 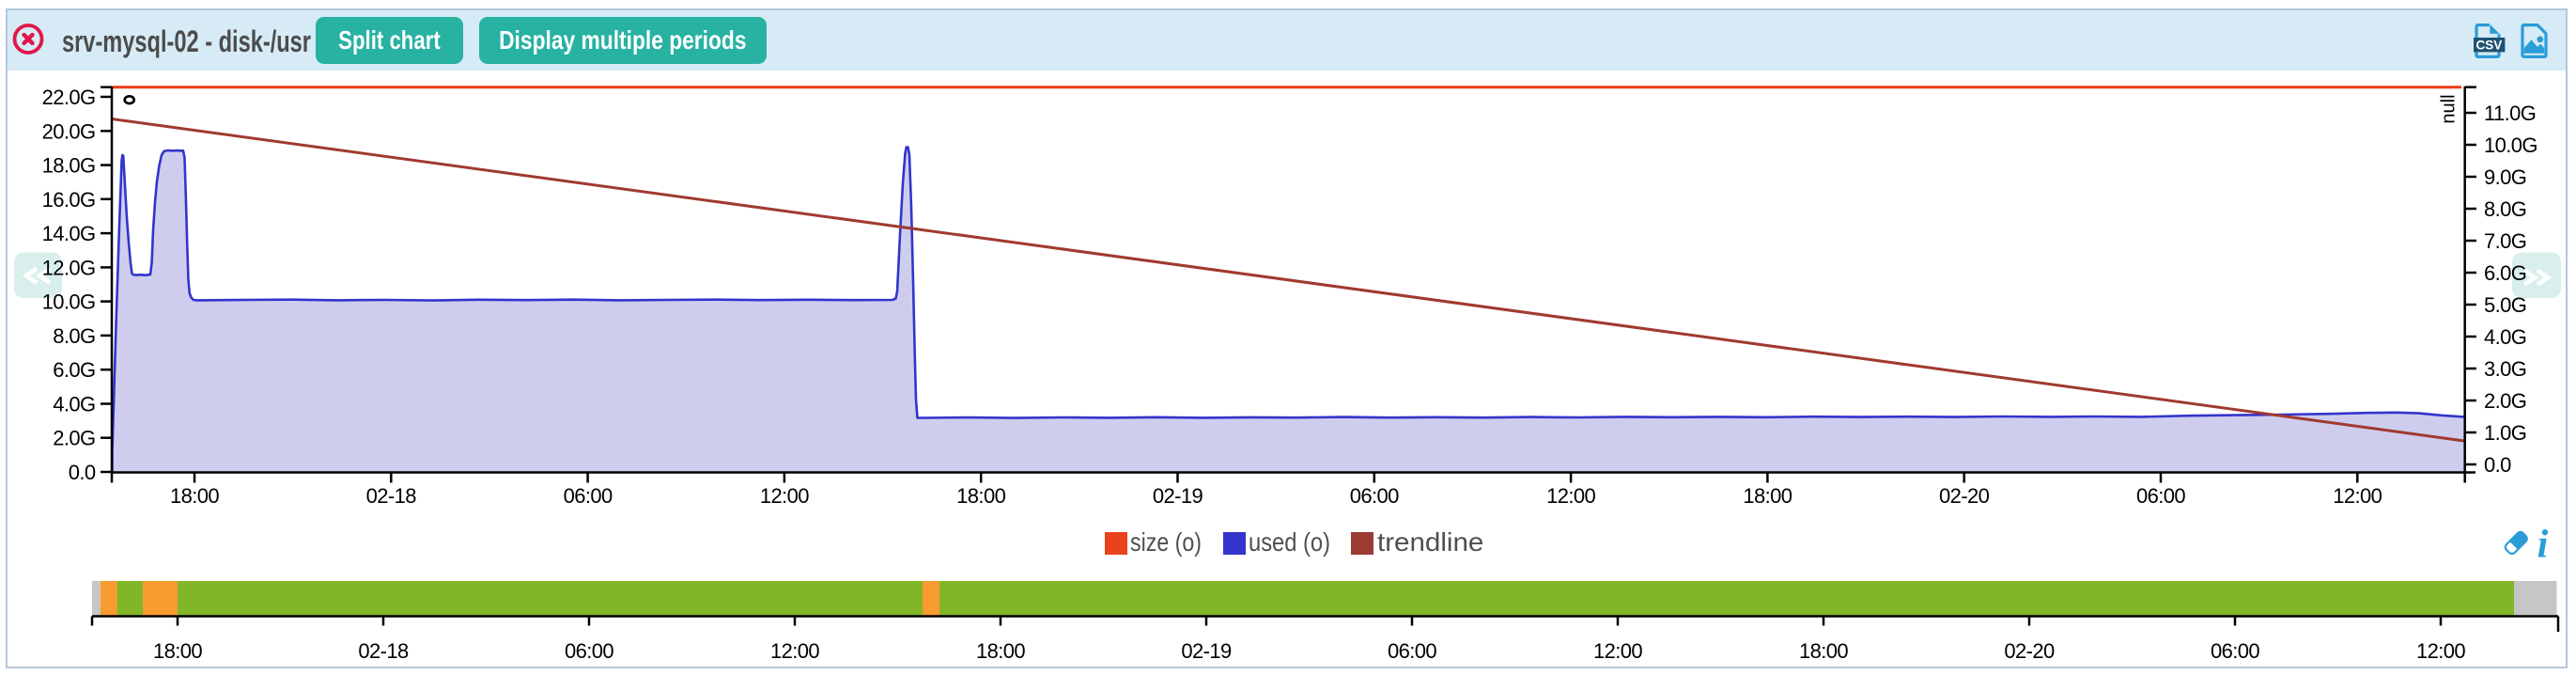 I want to click on svg-text: 12.0G, so click(x=69, y=267).